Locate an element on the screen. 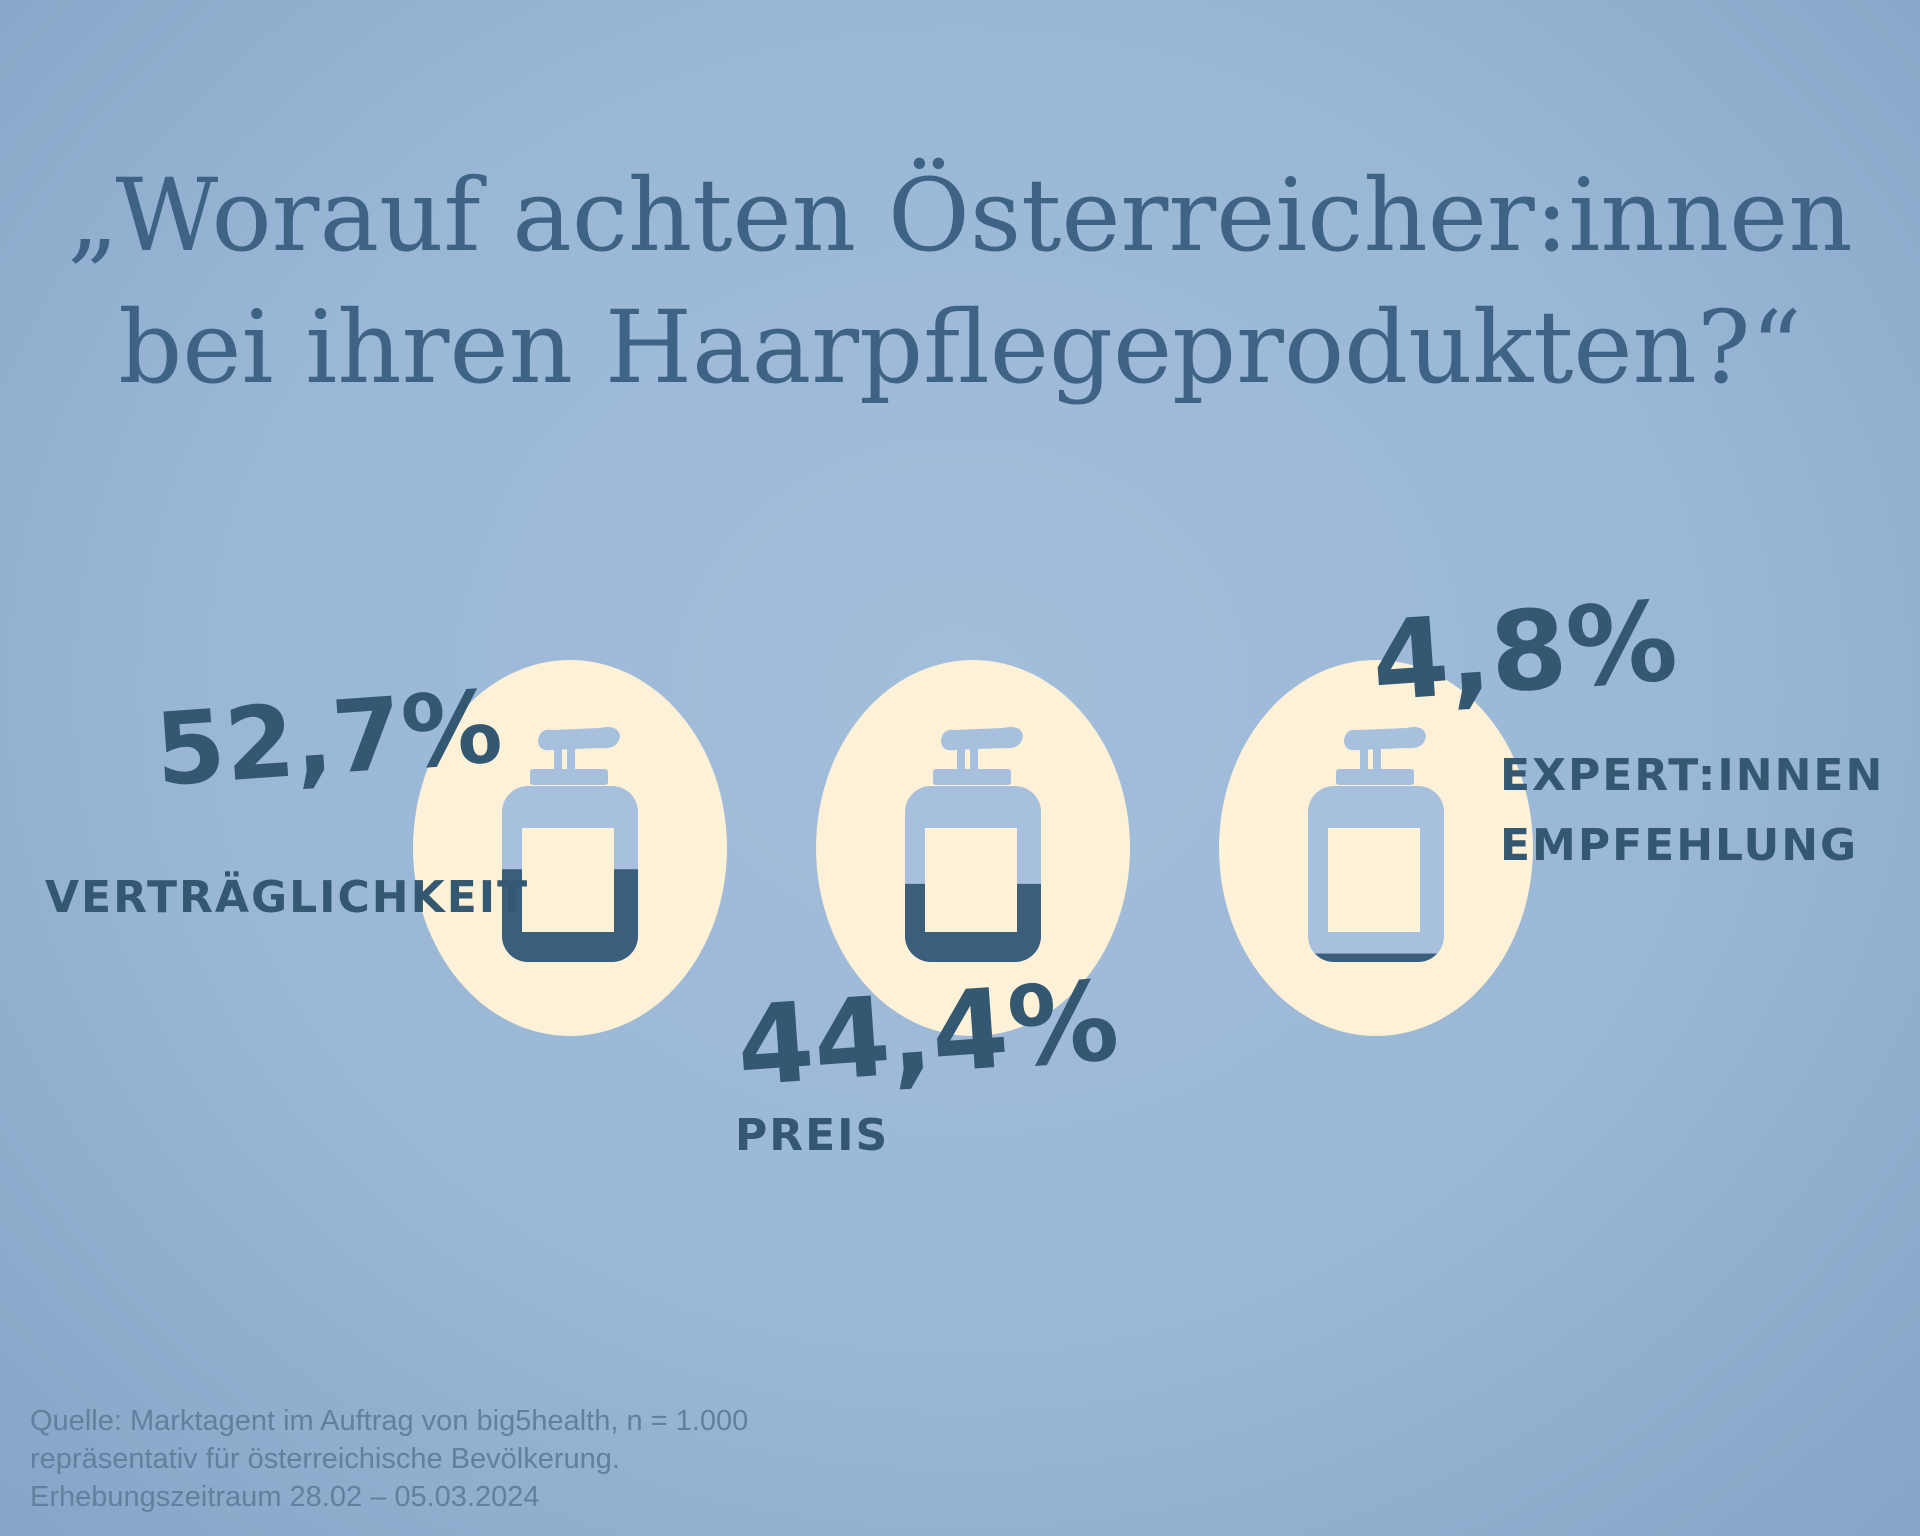 Image resolution: width=1920 pixels, height=1536 pixels. bottle-item-expertinnen-empfehlung is located at coordinates (1376, 848).